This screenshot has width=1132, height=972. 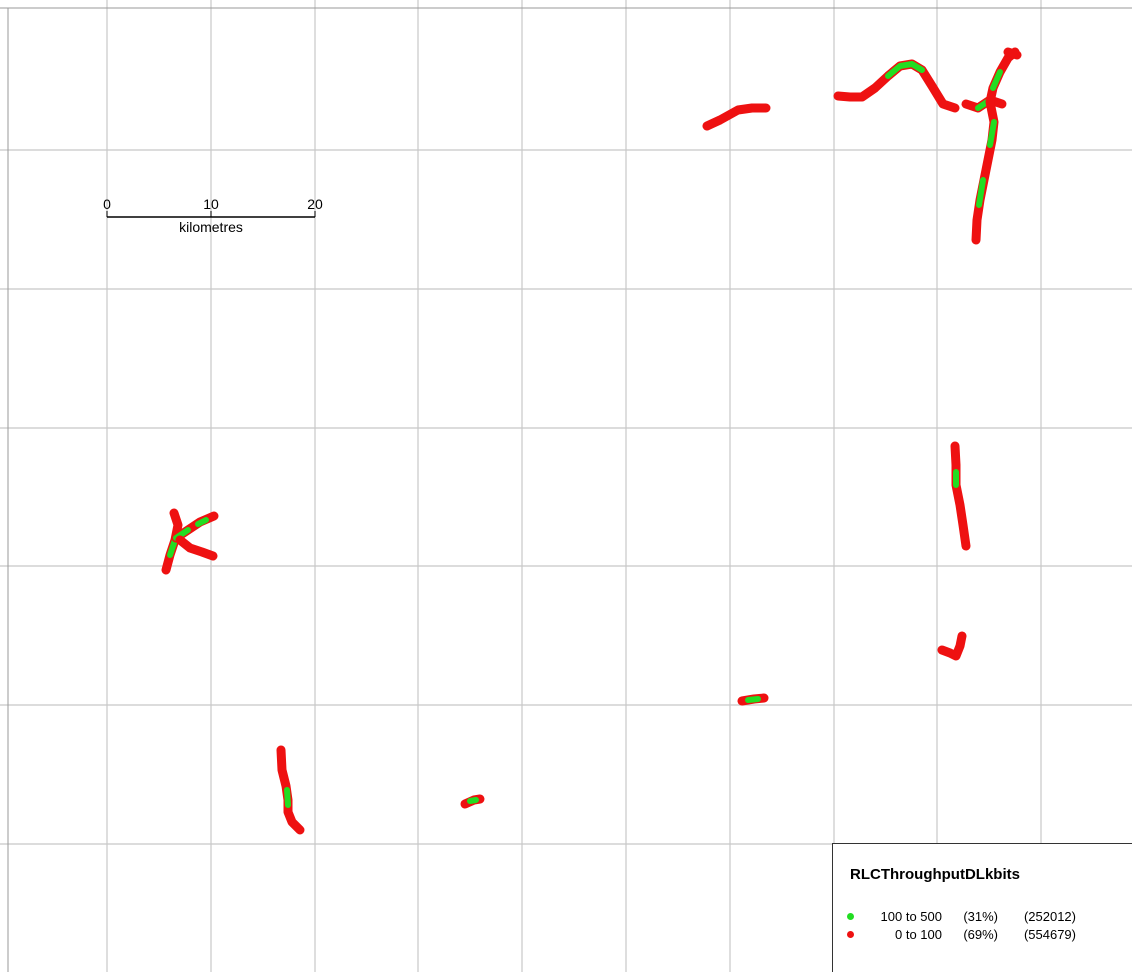 I want to click on track-bottom-small-high-throughput, so click(x=473, y=800).